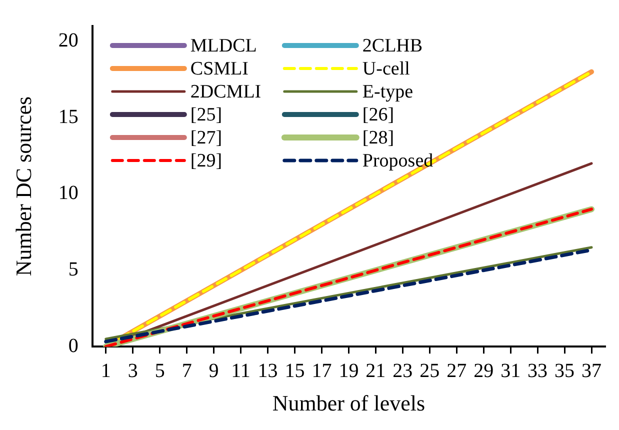 This screenshot has width=619, height=430. What do you see at coordinates (376, 371) in the screenshot?
I see `x-tick-label: 21` at bounding box center [376, 371].